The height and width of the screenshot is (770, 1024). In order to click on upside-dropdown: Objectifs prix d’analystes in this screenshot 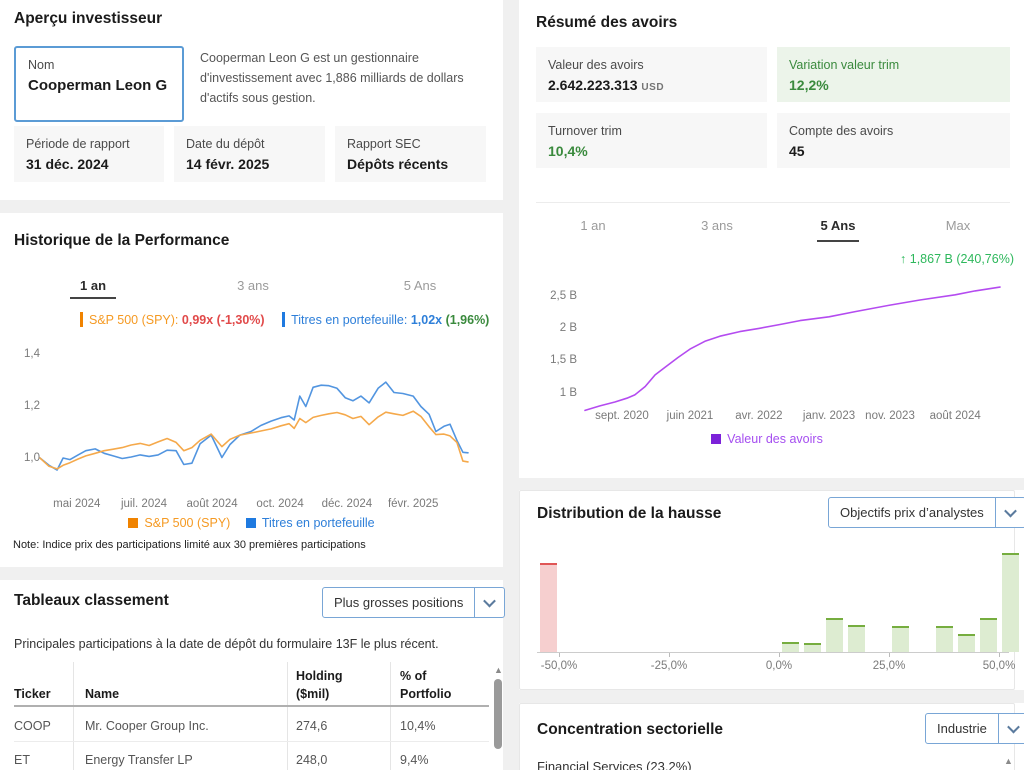, I will do `click(926, 512)`.